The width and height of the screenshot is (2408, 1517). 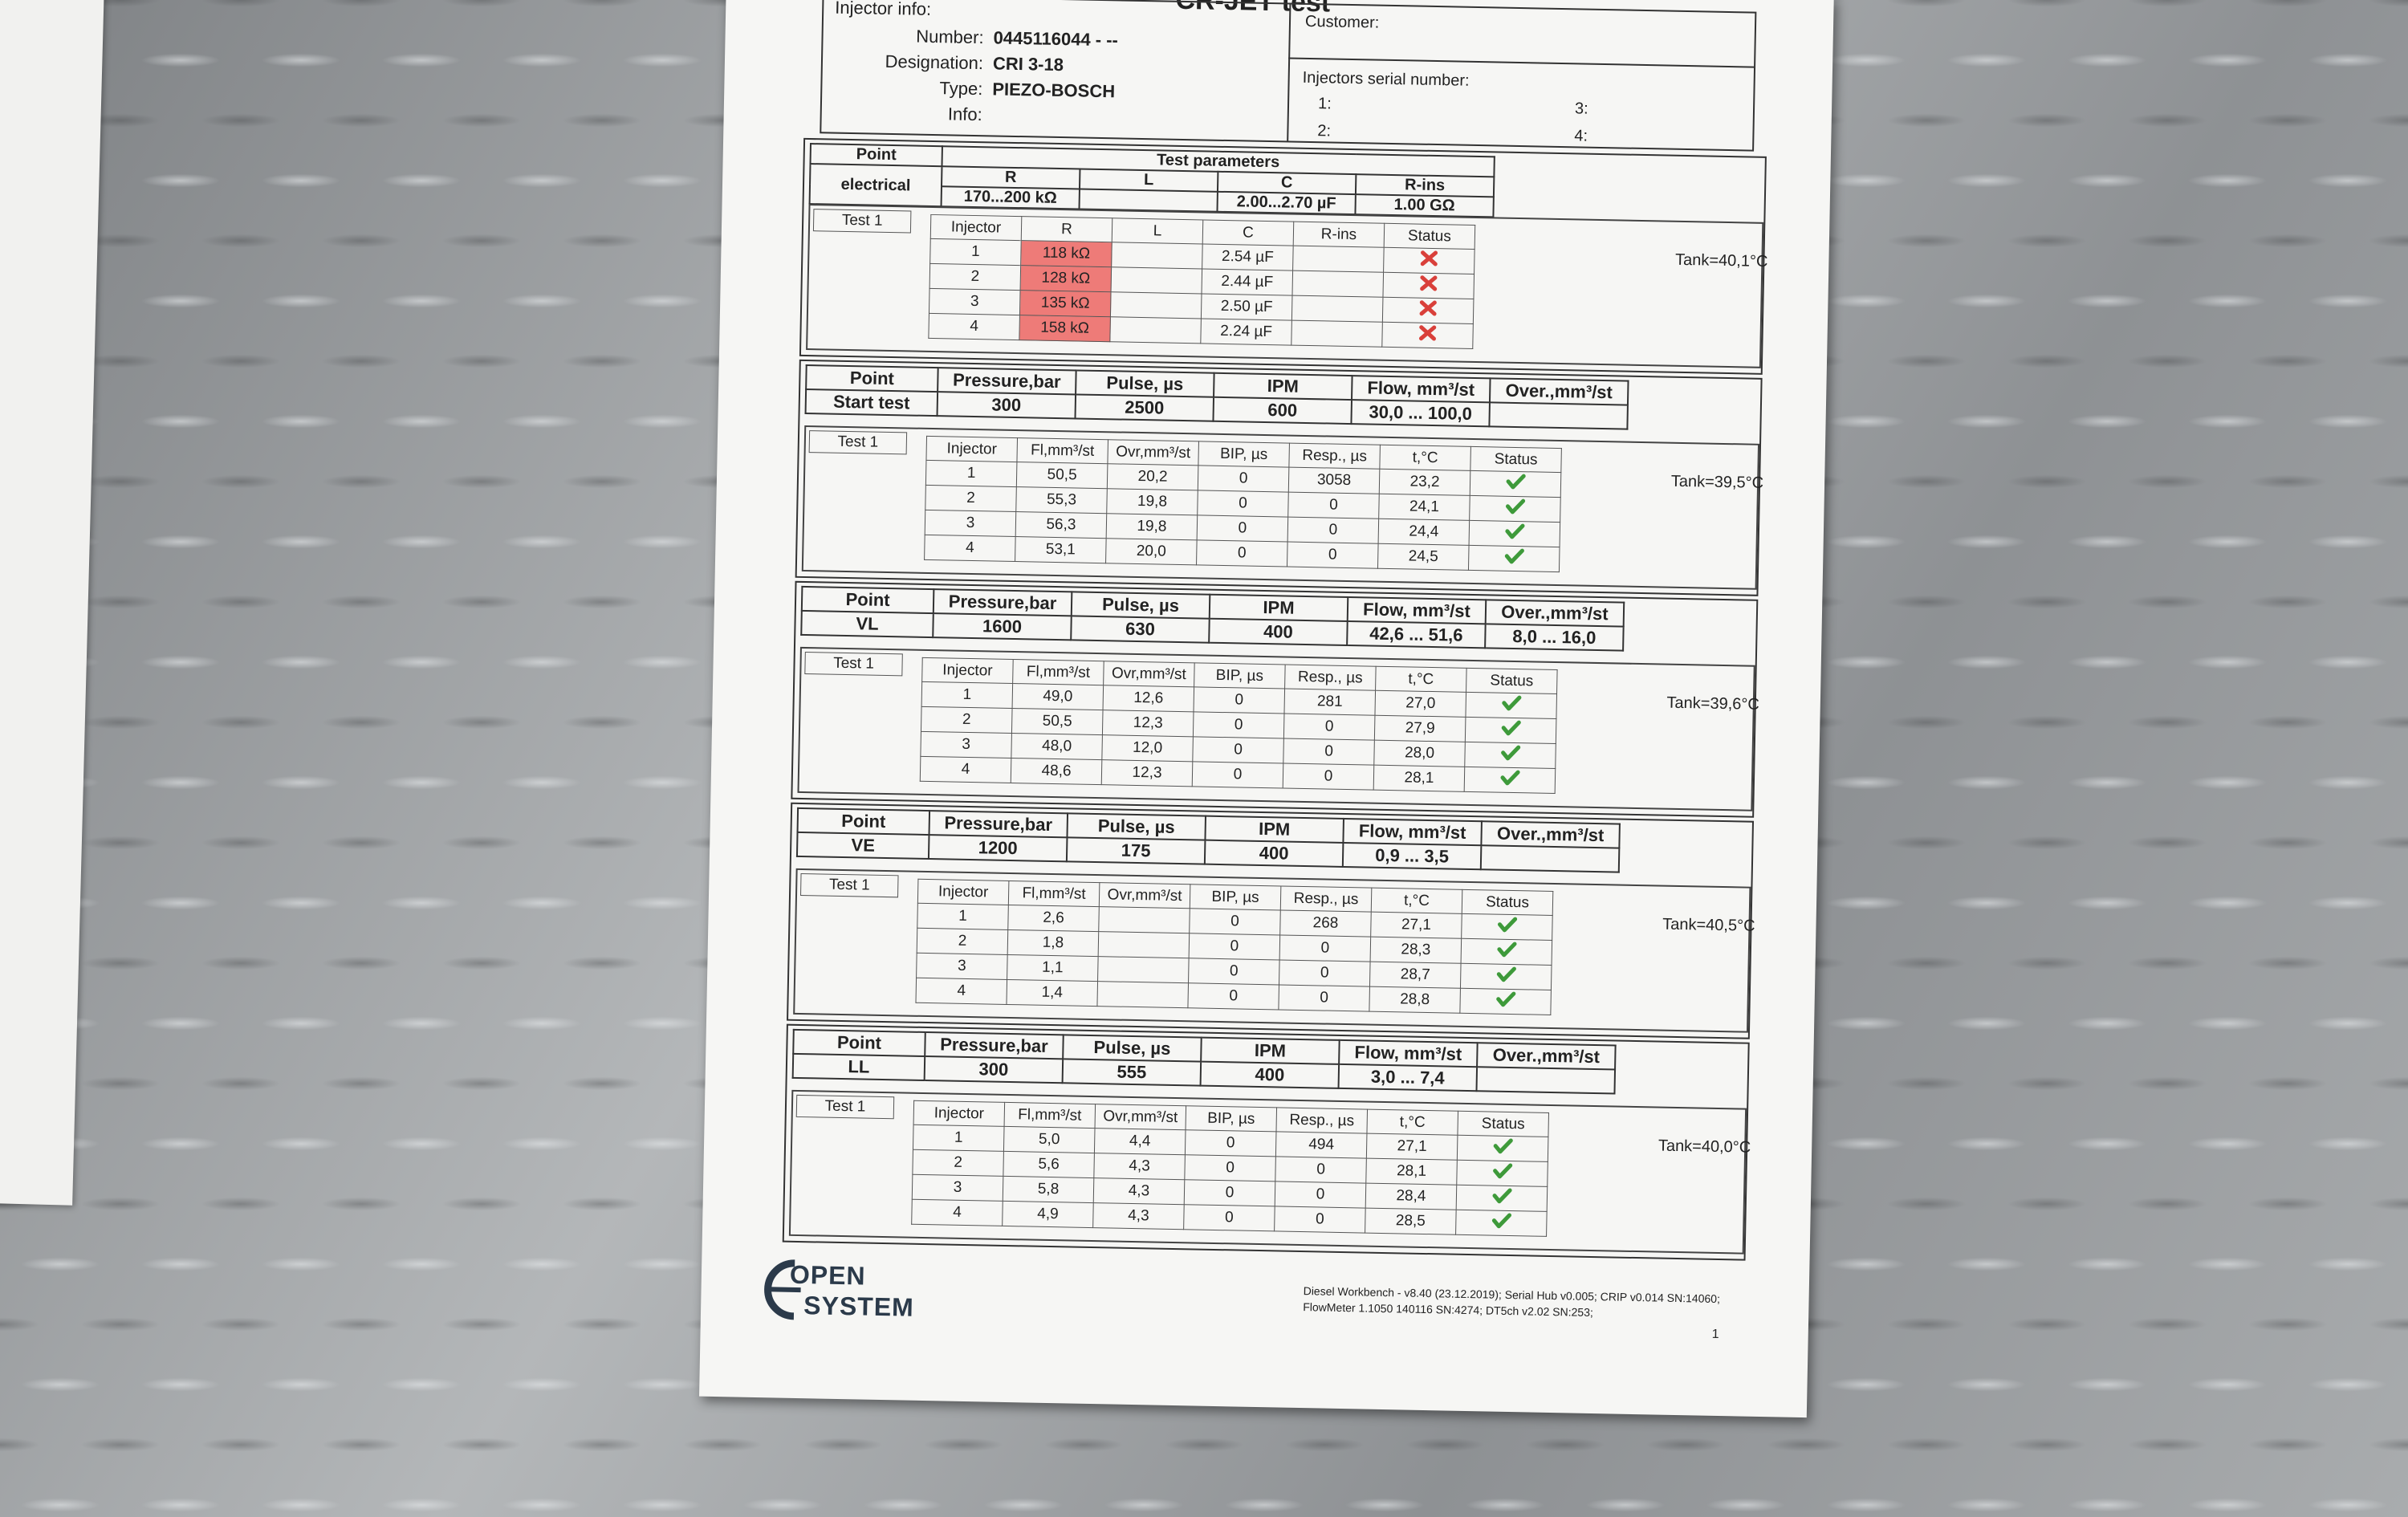 What do you see at coordinates (1324, 104) in the screenshot?
I see `serial-slot: 1:` at bounding box center [1324, 104].